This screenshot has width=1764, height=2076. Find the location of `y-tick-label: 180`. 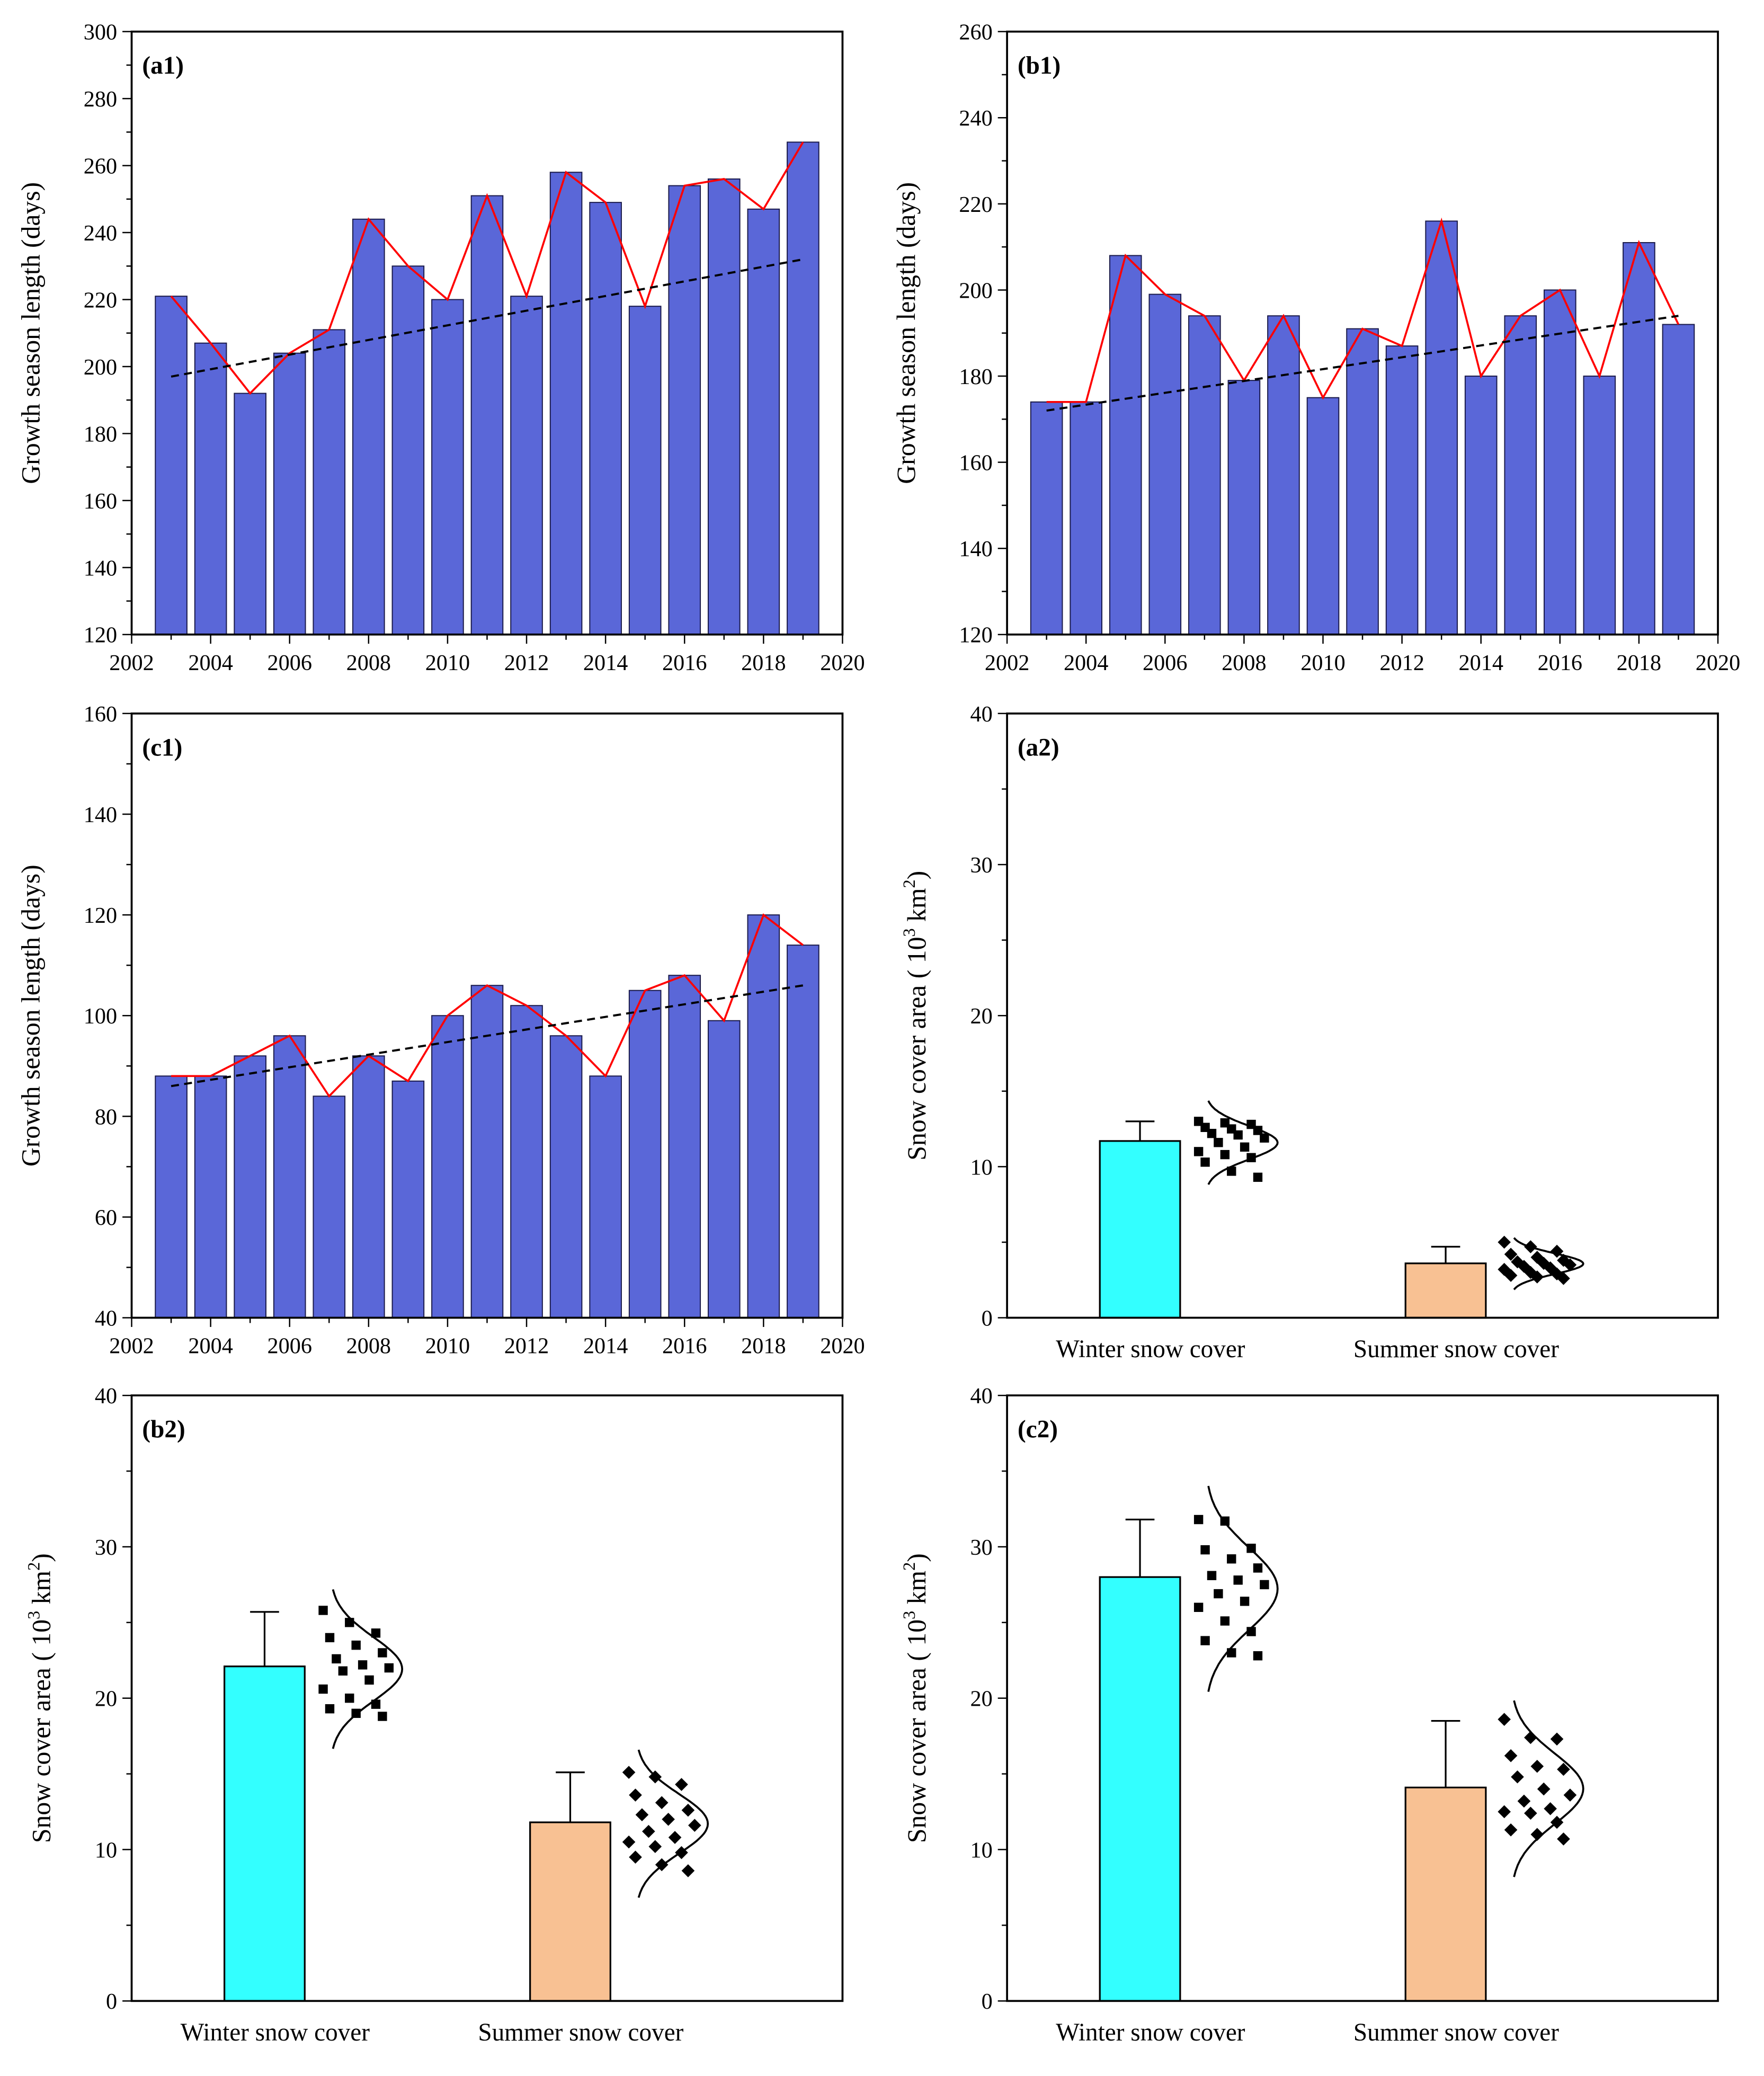

y-tick-label: 180 is located at coordinates (976, 376).